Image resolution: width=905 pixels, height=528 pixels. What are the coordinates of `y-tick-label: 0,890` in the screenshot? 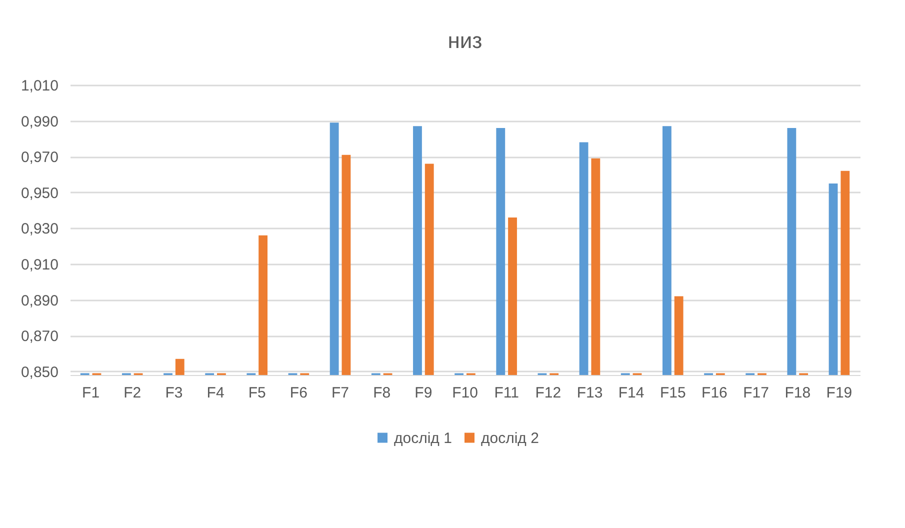 It's located at (39, 301).